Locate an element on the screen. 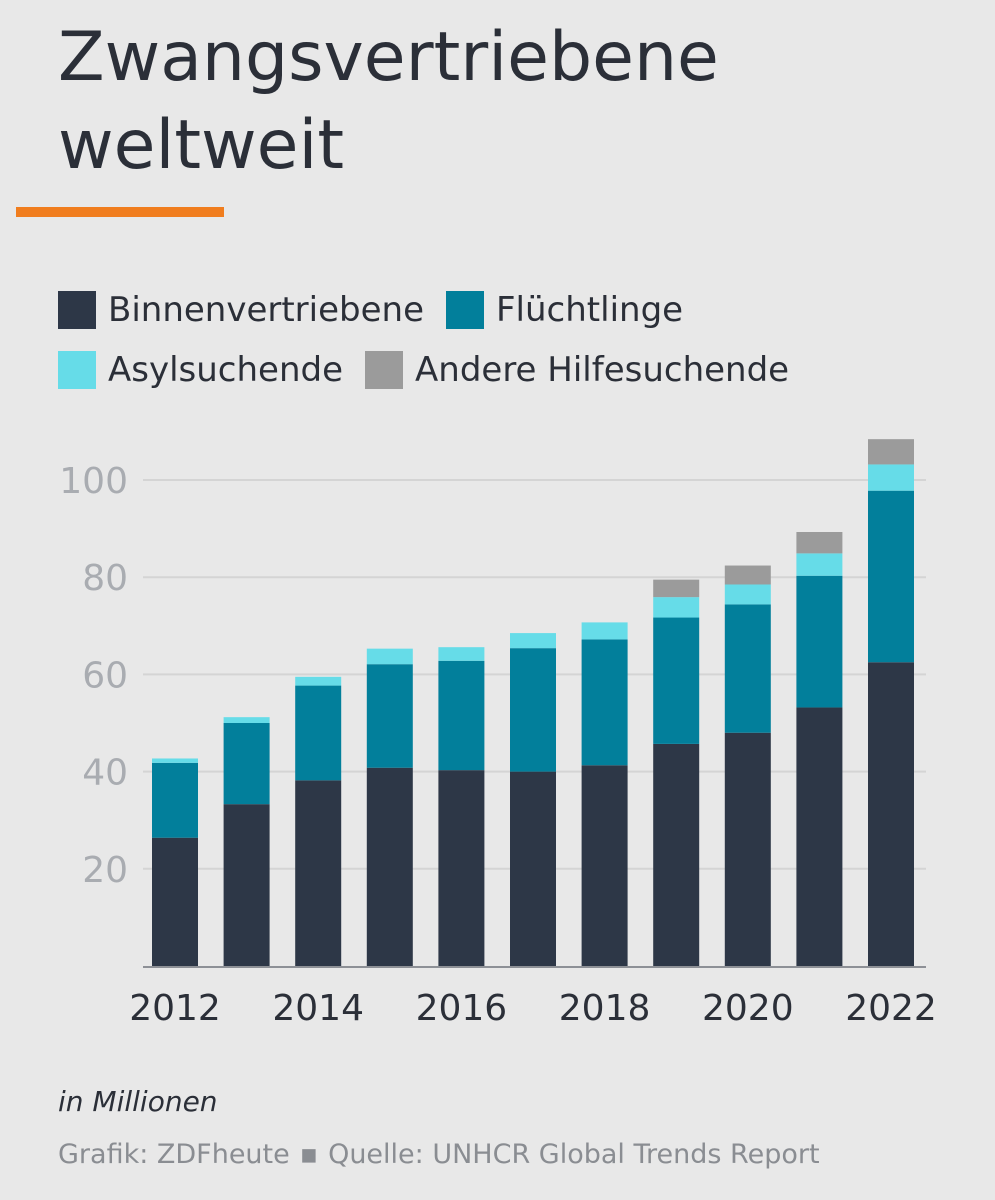 This screenshot has width=995, height=1200. legend-label-fluechtlinge: Flüchtlinge is located at coordinates (590, 310).